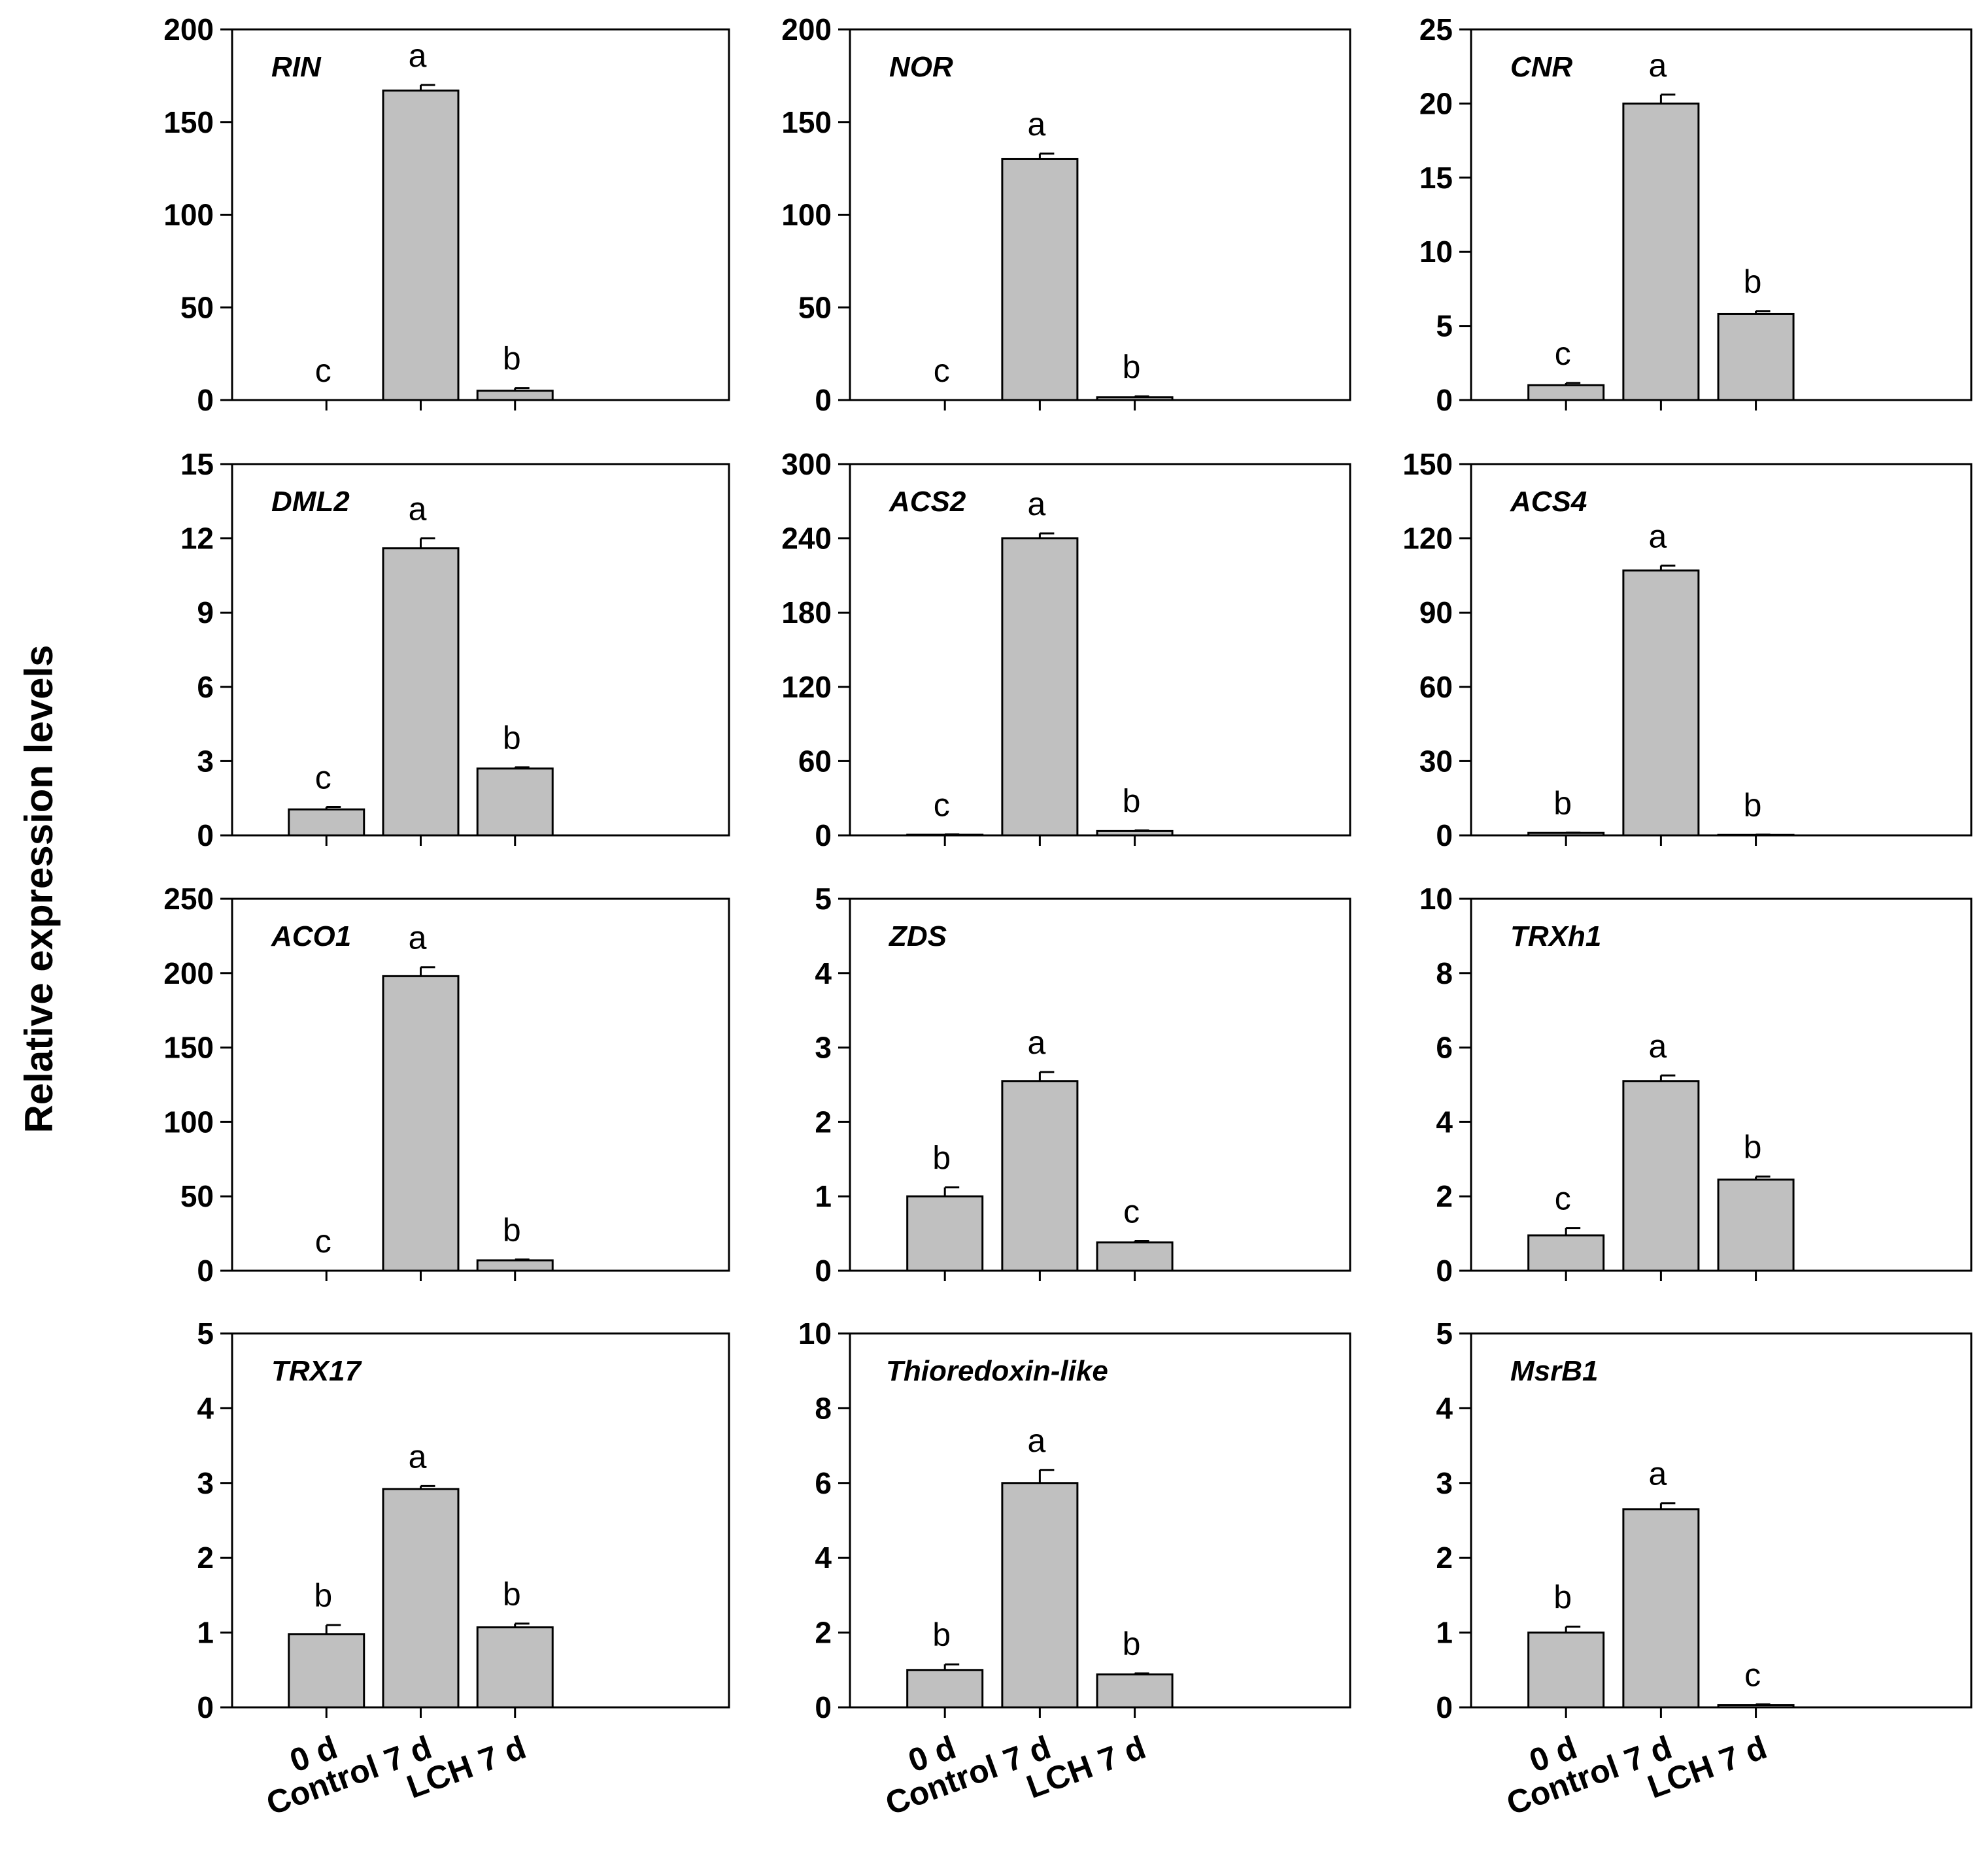  What do you see at coordinates (39, 889) in the screenshot?
I see `y-axis-label: Relative expression levels` at bounding box center [39, 889].